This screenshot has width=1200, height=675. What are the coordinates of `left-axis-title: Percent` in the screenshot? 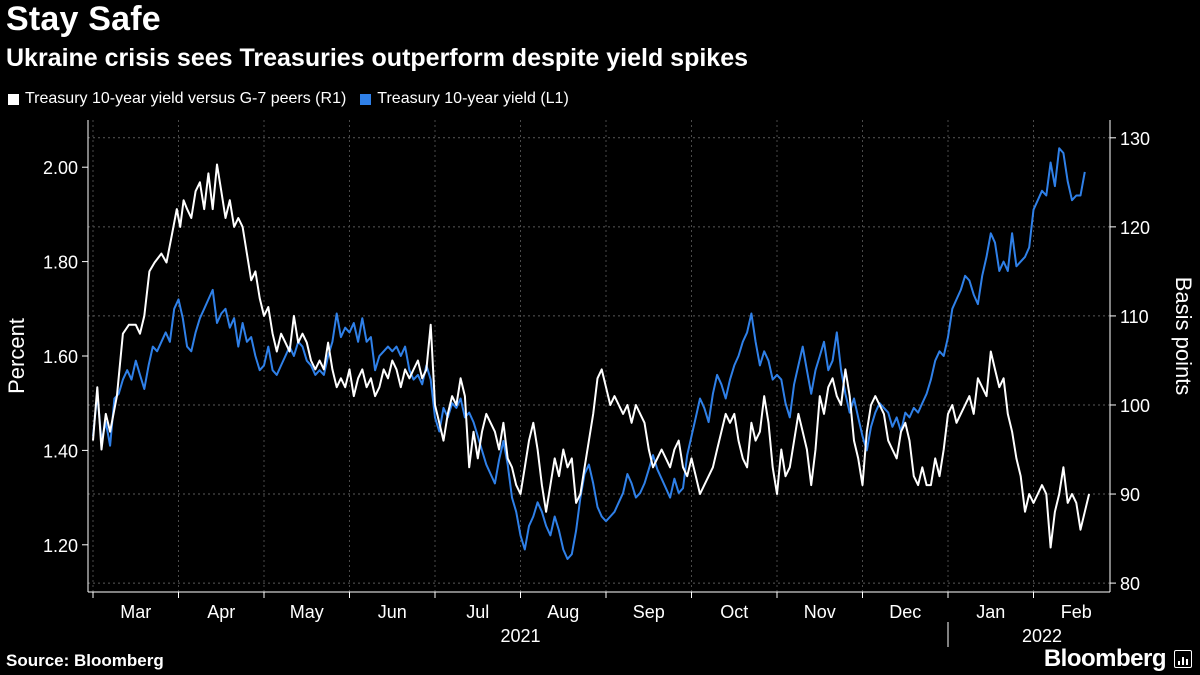 It's located at (16, 356).